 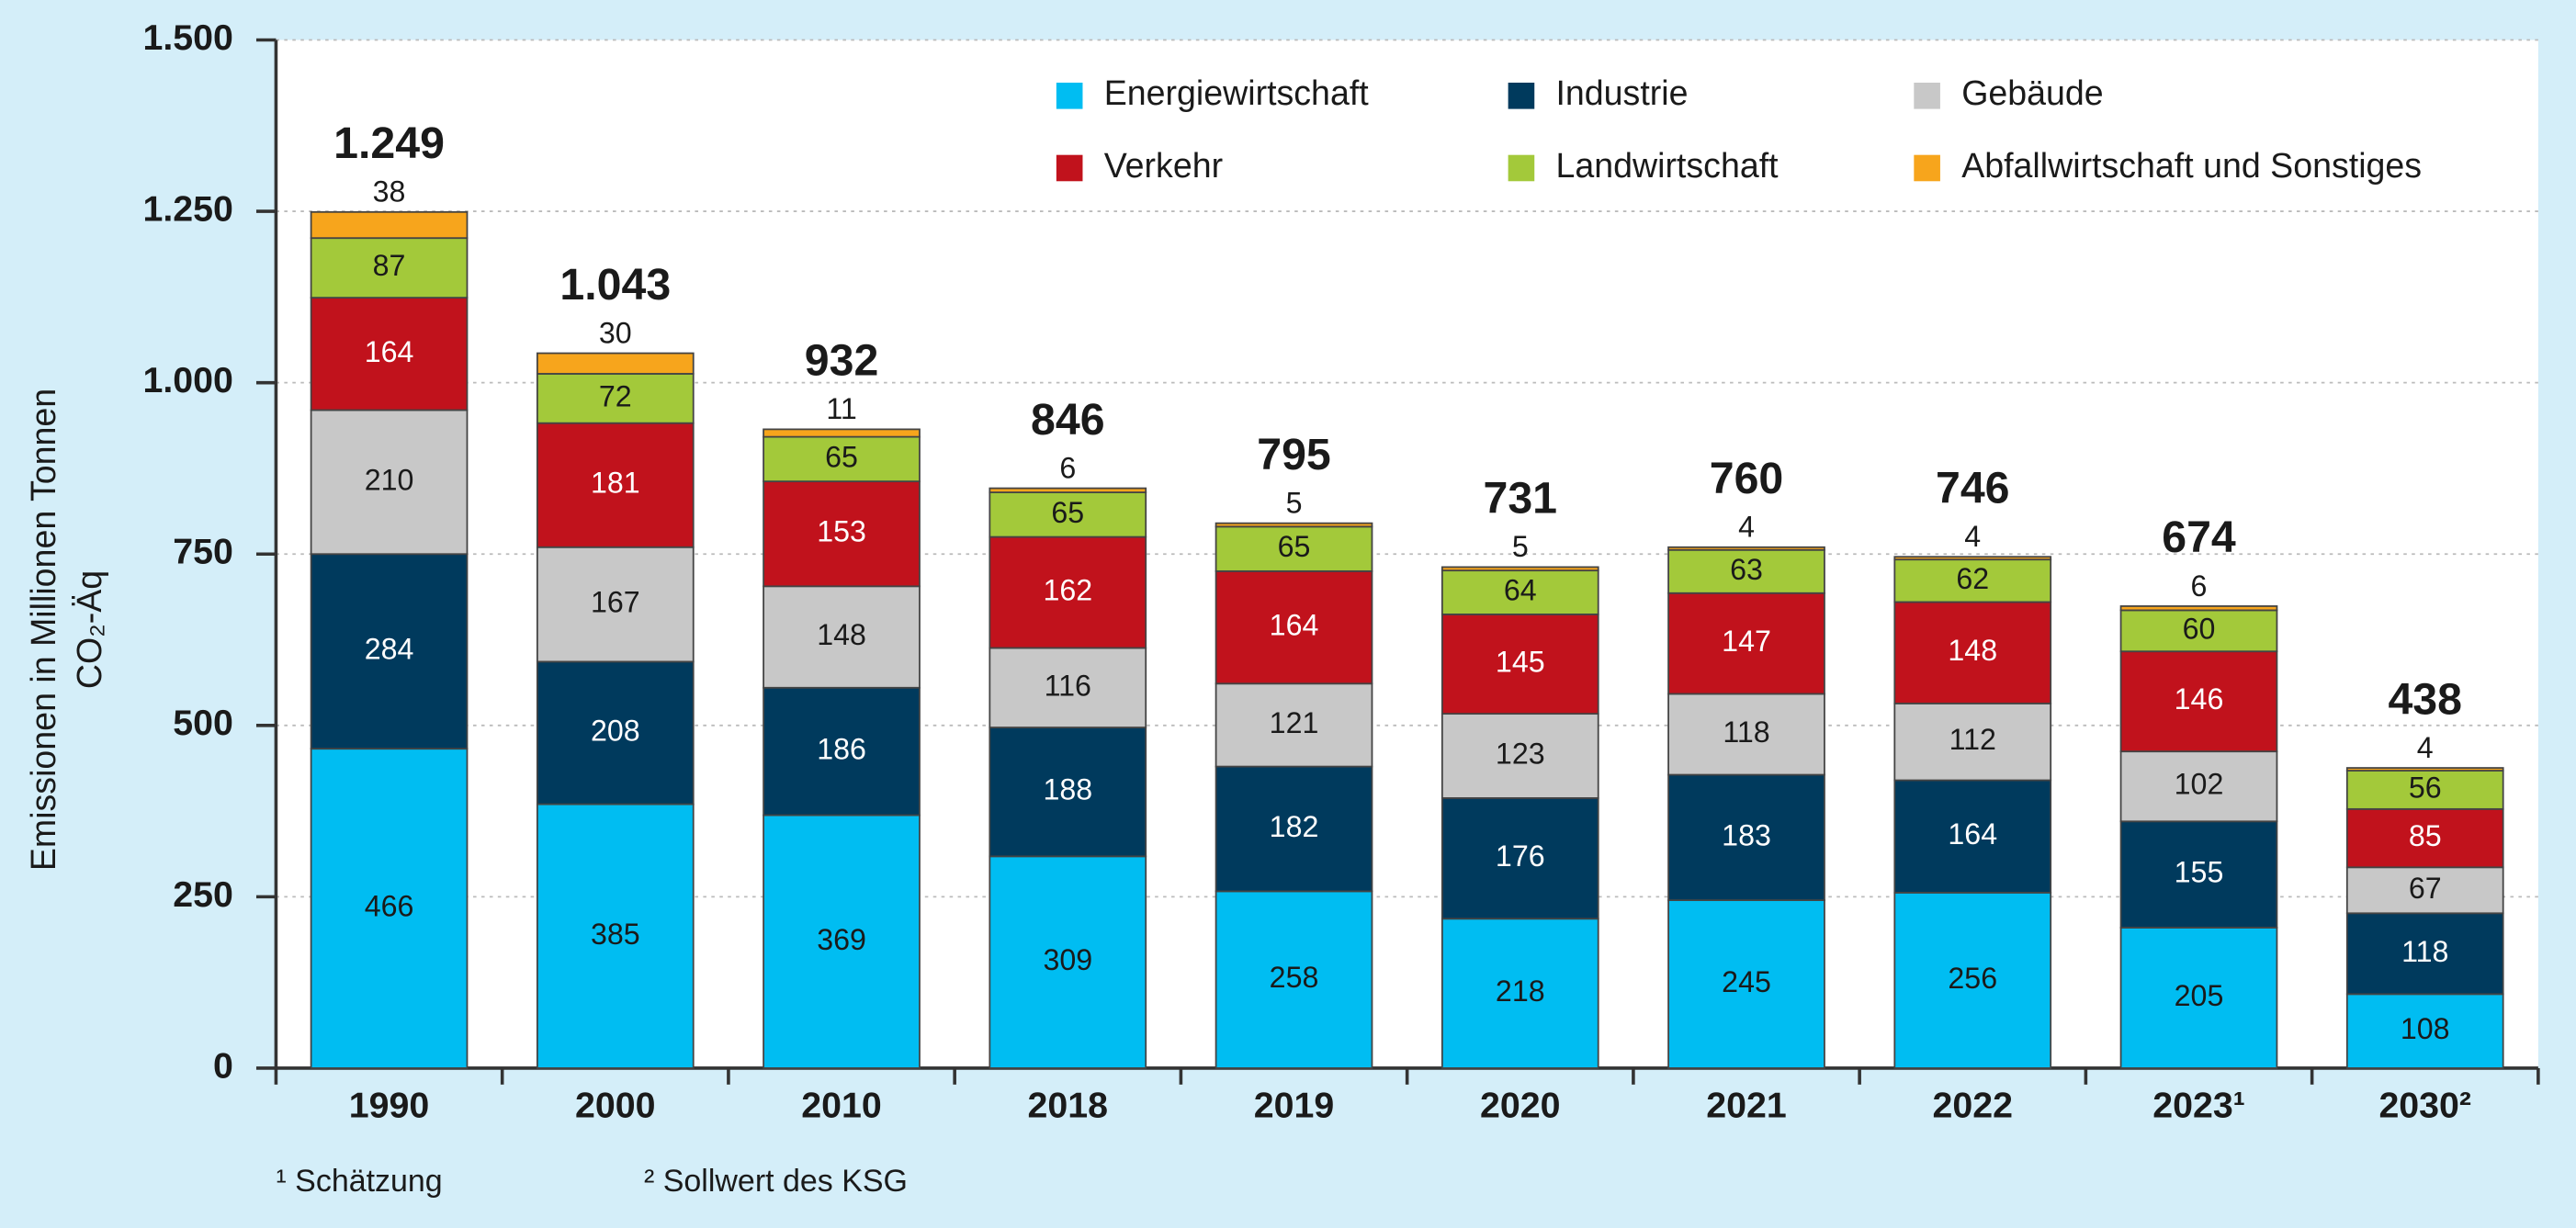 I want to click on segment-label: 38, so click(x=389, y=191).